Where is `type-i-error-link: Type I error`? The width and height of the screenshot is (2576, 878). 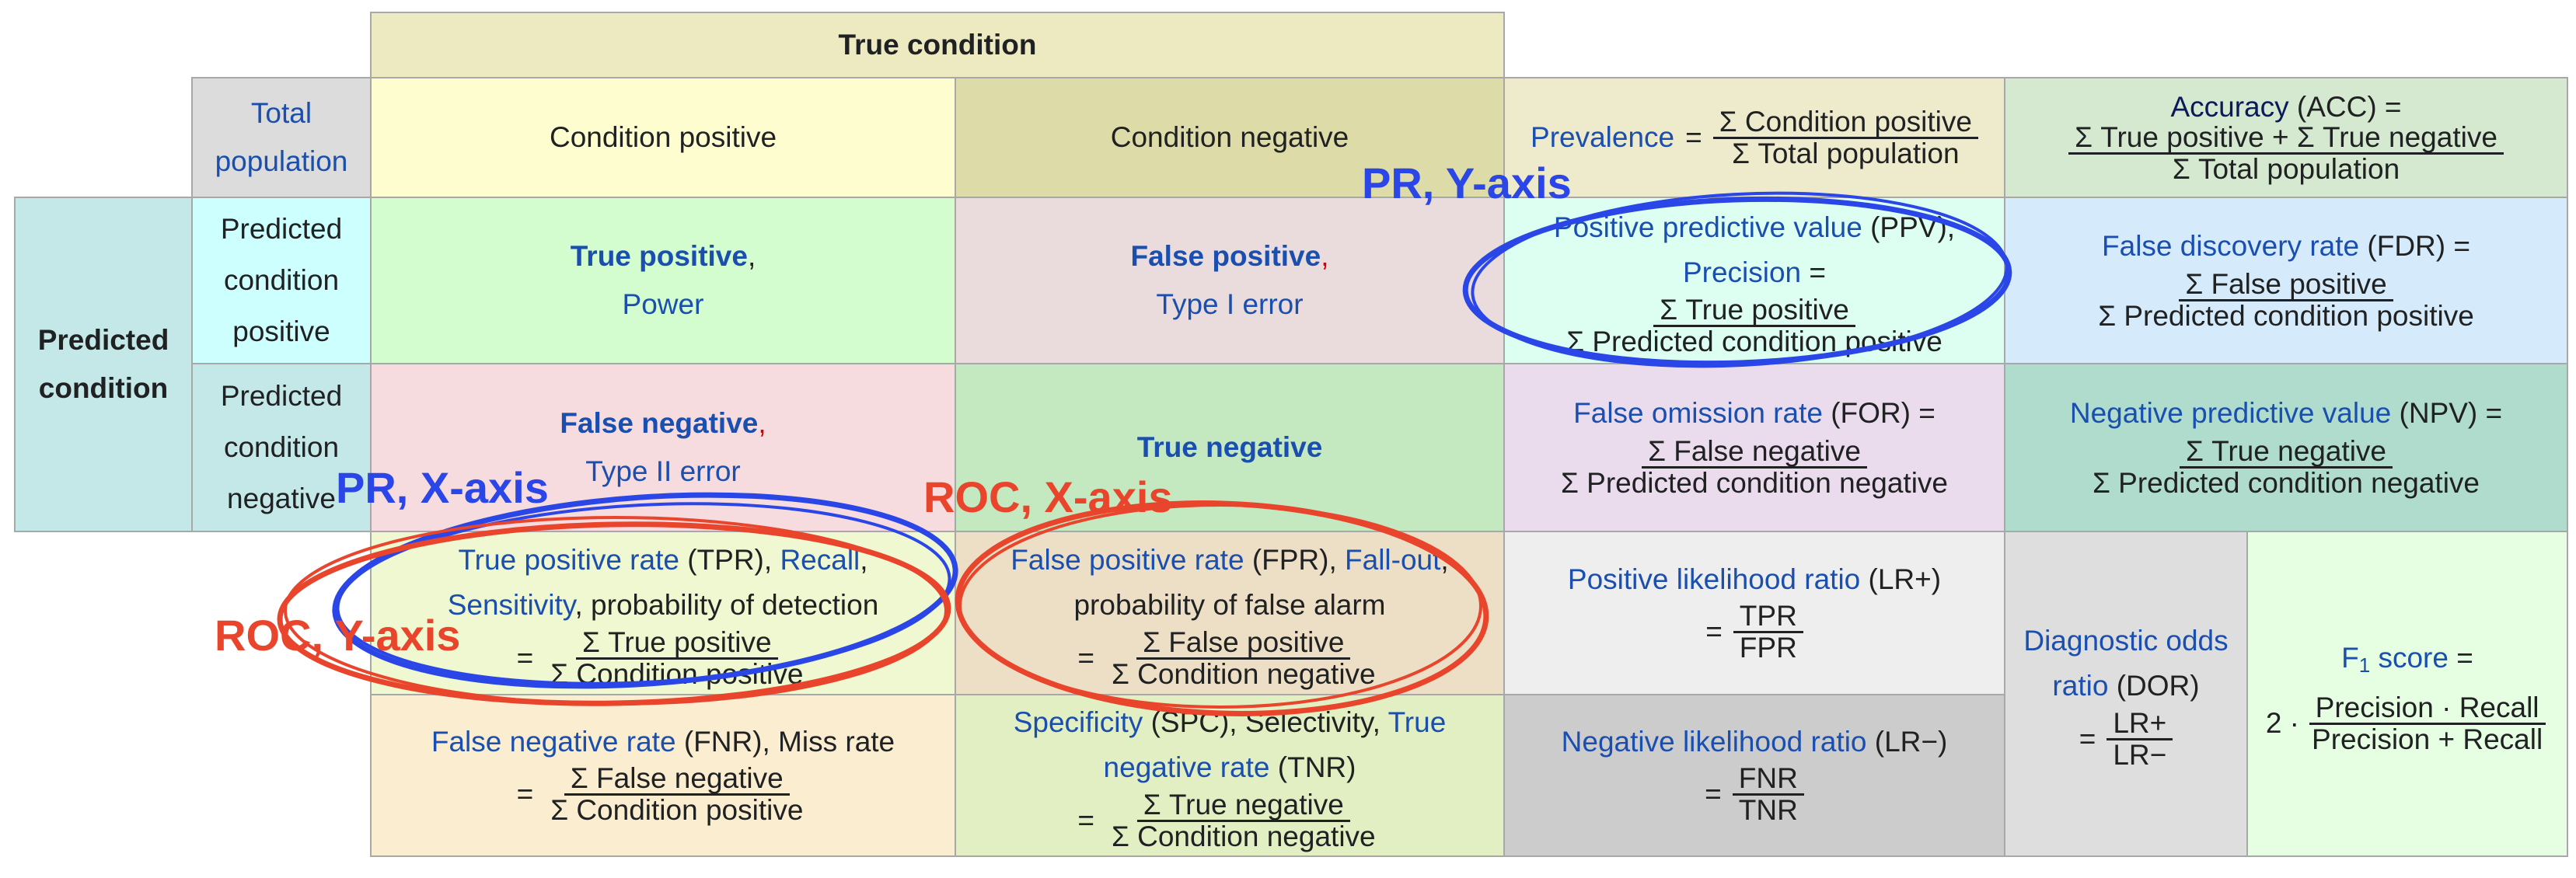
type-i-error-link: Type I error is located at coordinates (1230, 304).